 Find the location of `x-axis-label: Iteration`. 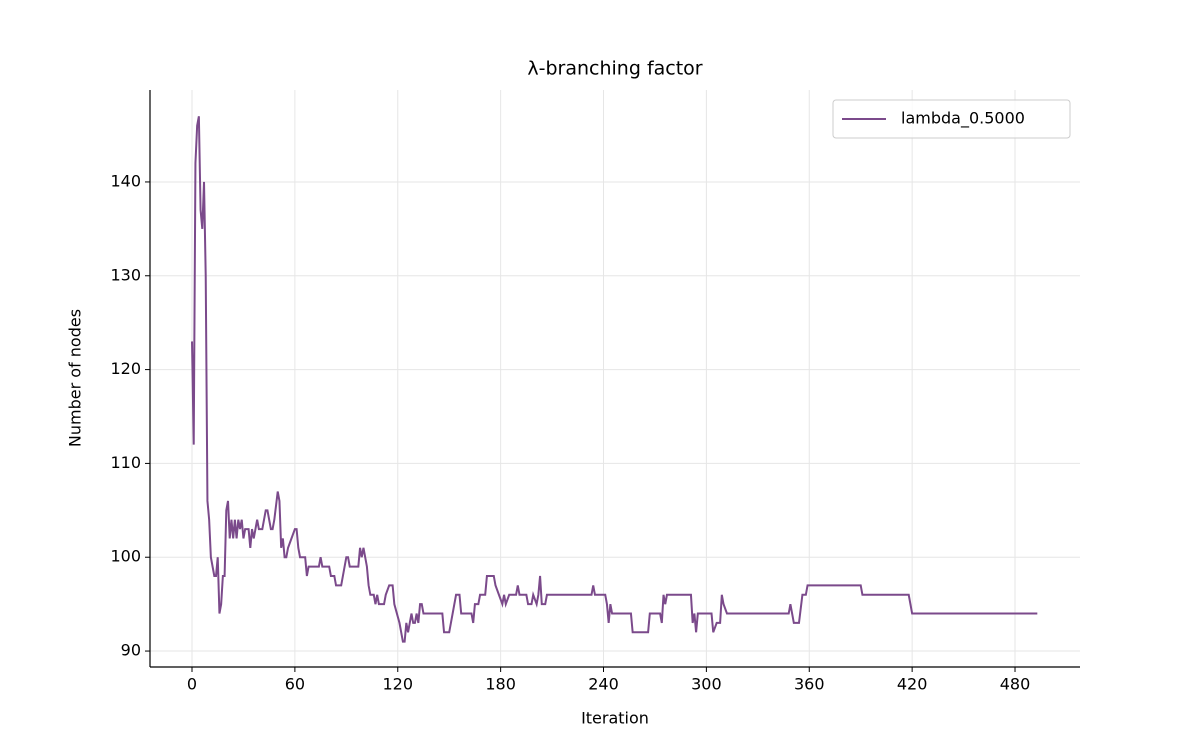

x-axis-label: Iteration is located at coordinates (615, 718).